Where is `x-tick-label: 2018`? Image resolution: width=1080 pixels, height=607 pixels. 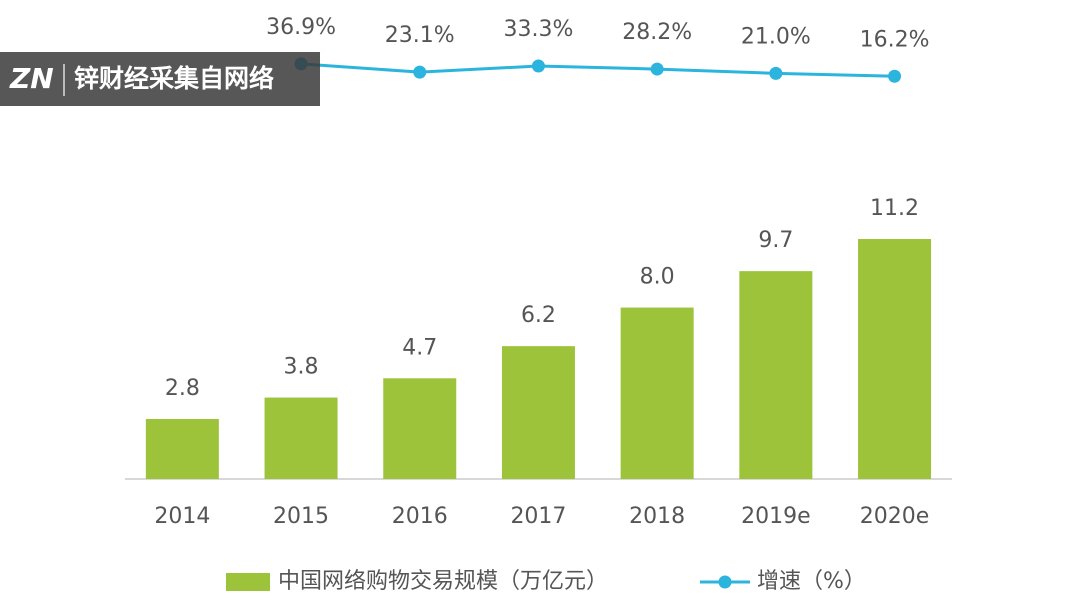 x-tick-label: 2018 is located at coordinates (657, 516).